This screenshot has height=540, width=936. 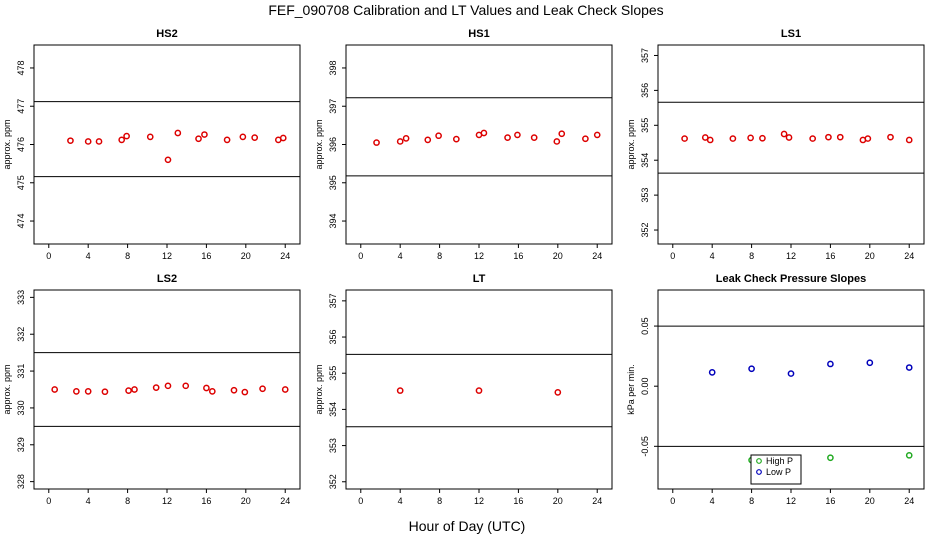 What do you see at coordinates (333, 106) in the screenshot?
I see `y-tick-label: 397` at bounding box center [333, 106].